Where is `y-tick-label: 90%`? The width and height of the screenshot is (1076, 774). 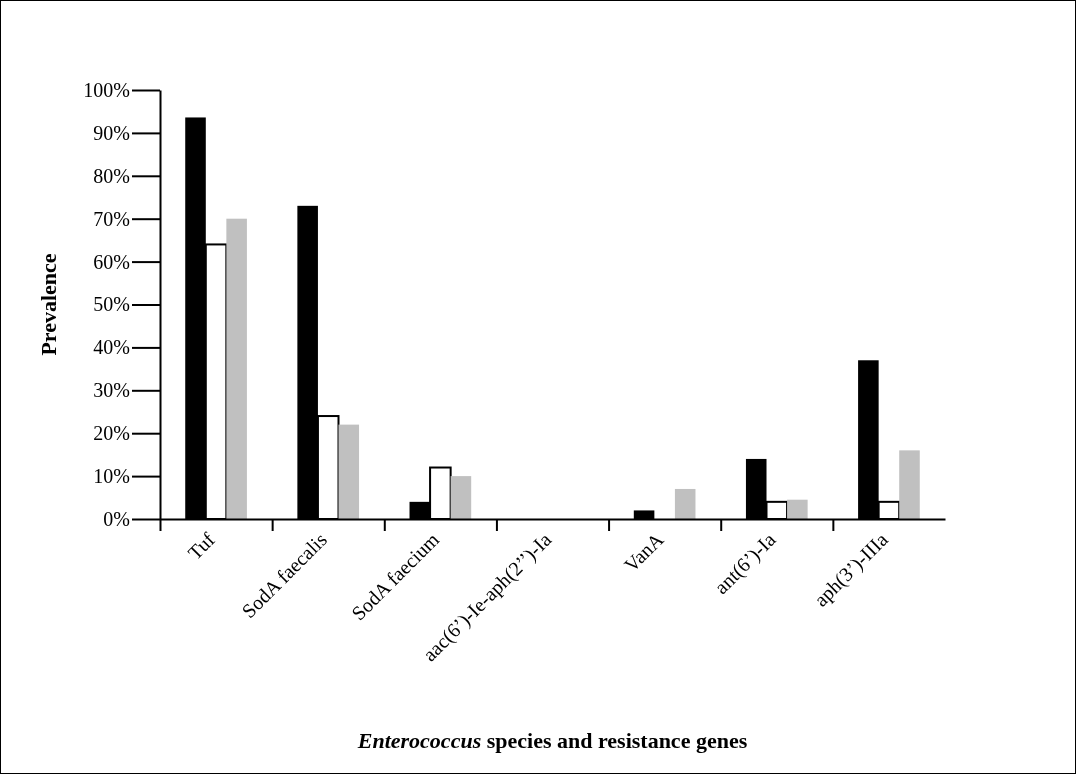 y-tick-label: 90% is located at coordinates (111, 132).